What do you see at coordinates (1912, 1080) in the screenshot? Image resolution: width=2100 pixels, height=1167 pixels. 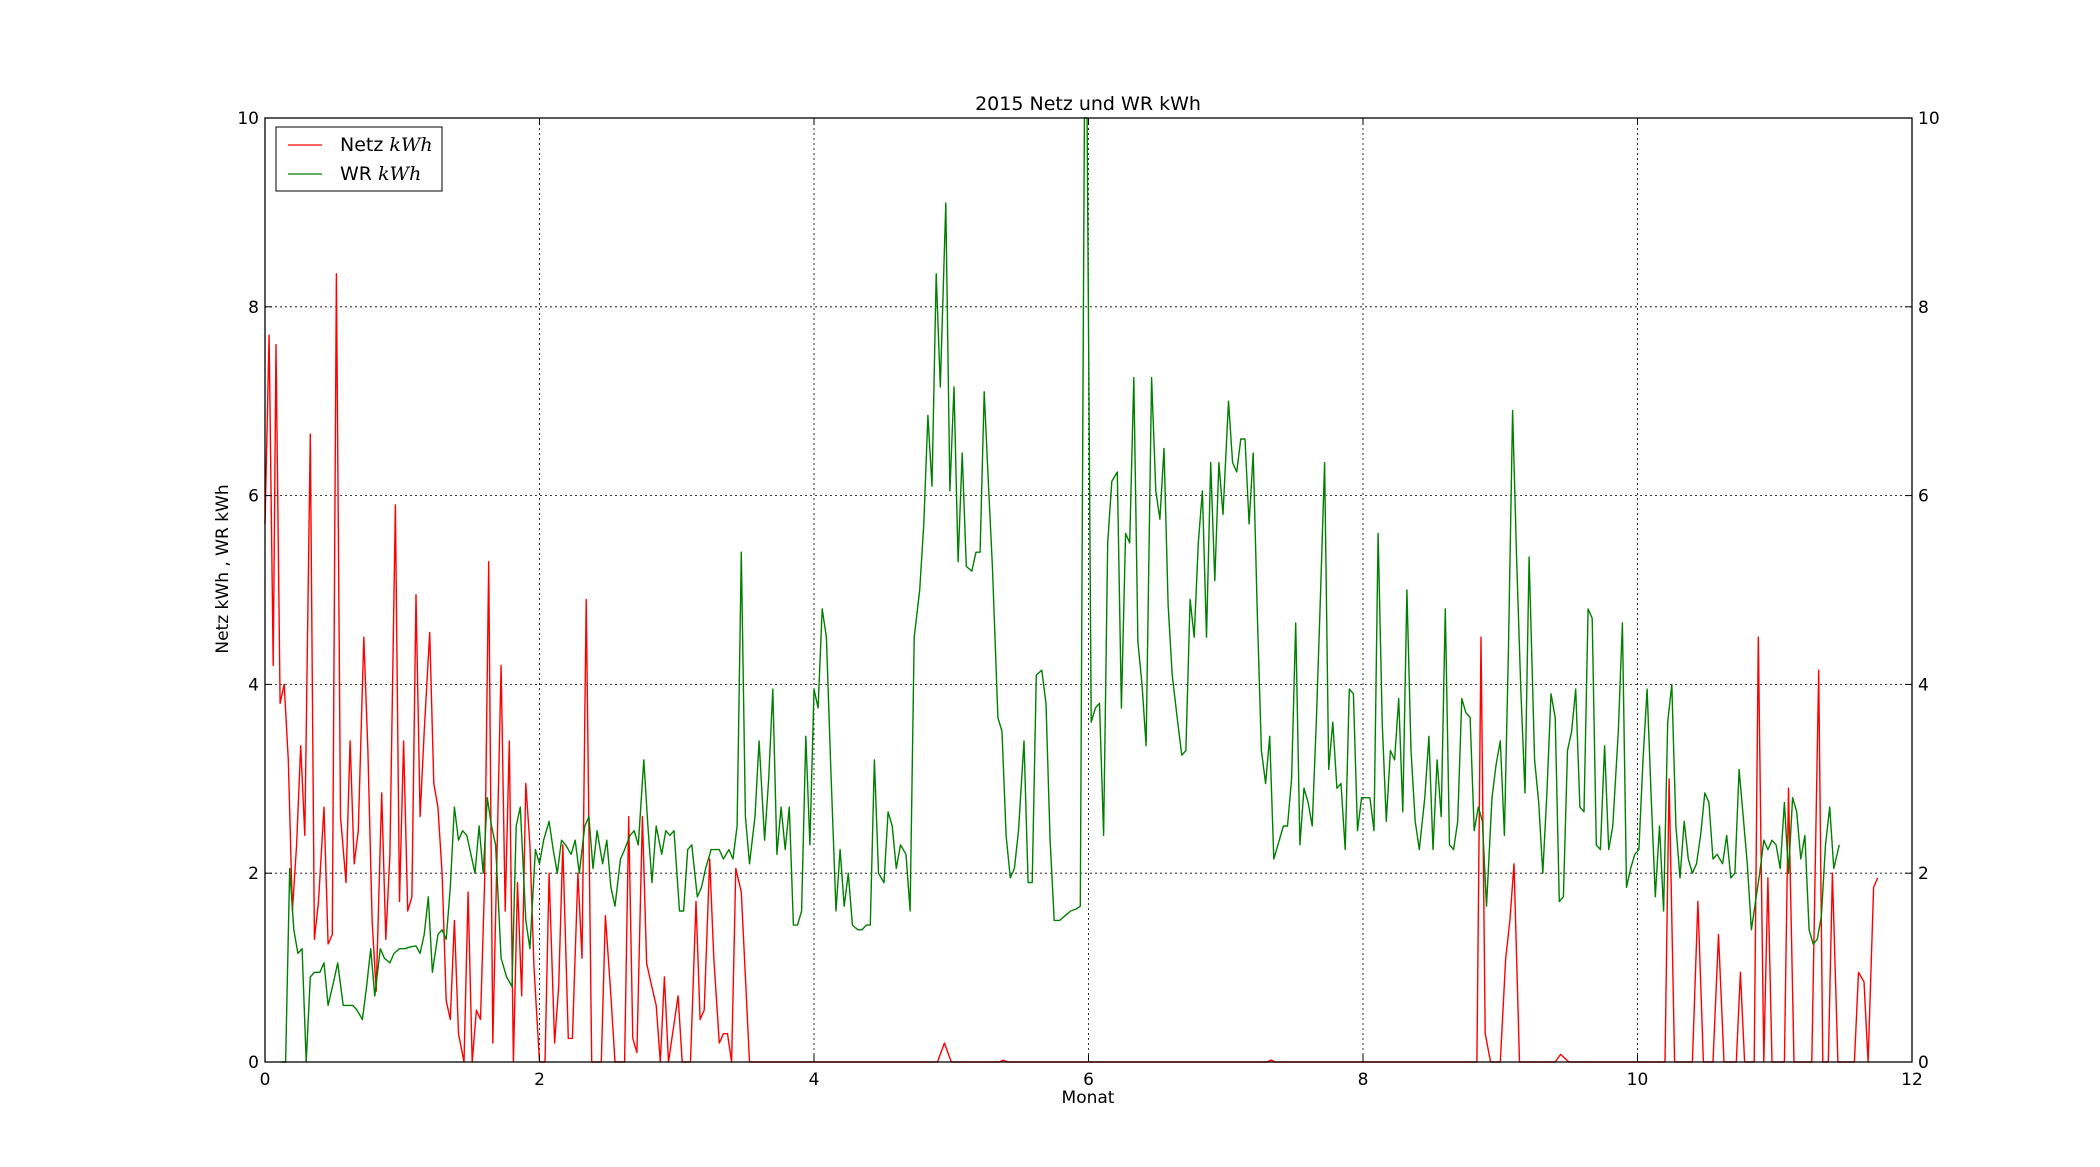 I see `x-tick-label: 12` at bounding box center [1912, 1080].